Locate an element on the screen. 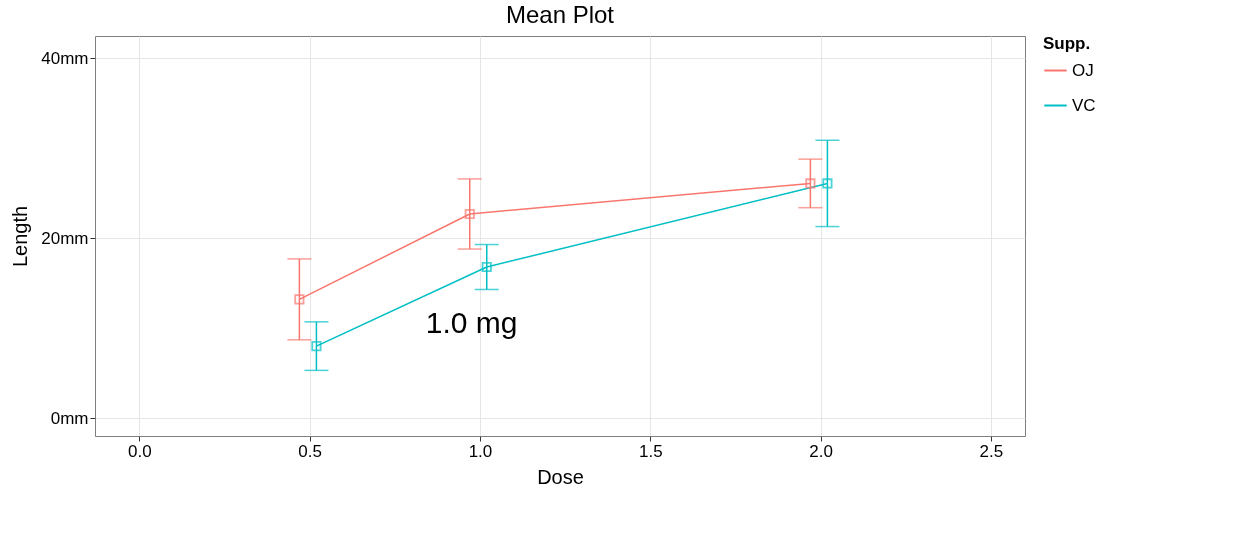 This screenshot has width=1238, height=536. x-tick-label: 1.0 is located at coordinates (480, 451).